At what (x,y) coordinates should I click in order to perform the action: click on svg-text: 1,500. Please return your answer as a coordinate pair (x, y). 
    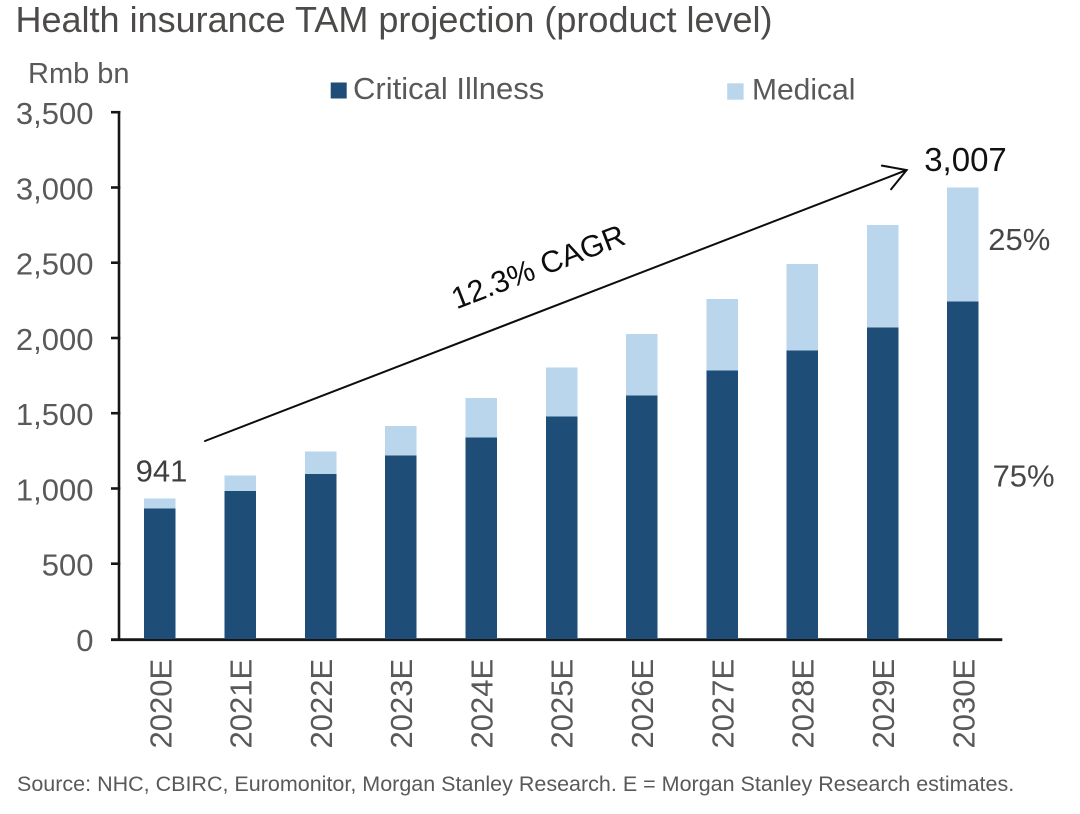
    Looking at the image, I should click on (55, 414).